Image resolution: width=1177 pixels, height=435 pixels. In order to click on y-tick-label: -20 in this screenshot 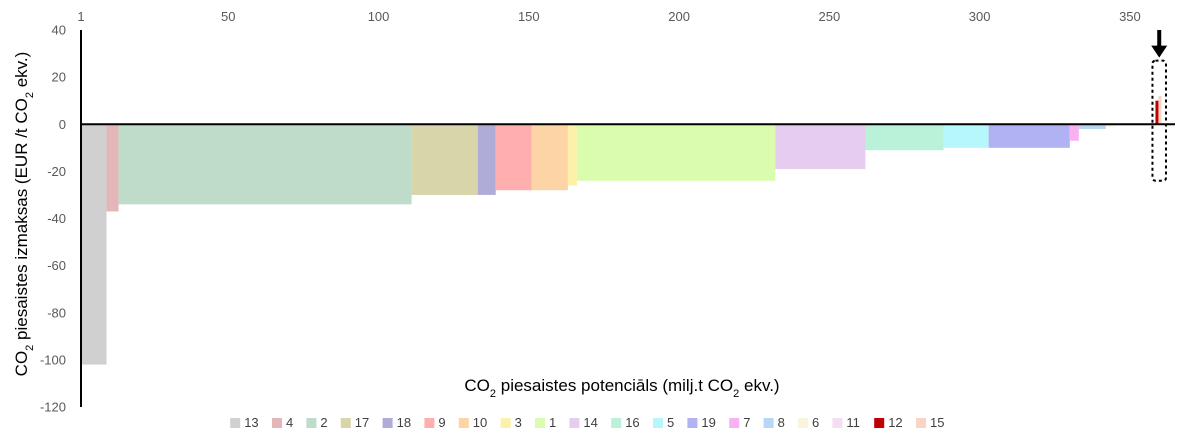, I will do `click(56, 171)`.